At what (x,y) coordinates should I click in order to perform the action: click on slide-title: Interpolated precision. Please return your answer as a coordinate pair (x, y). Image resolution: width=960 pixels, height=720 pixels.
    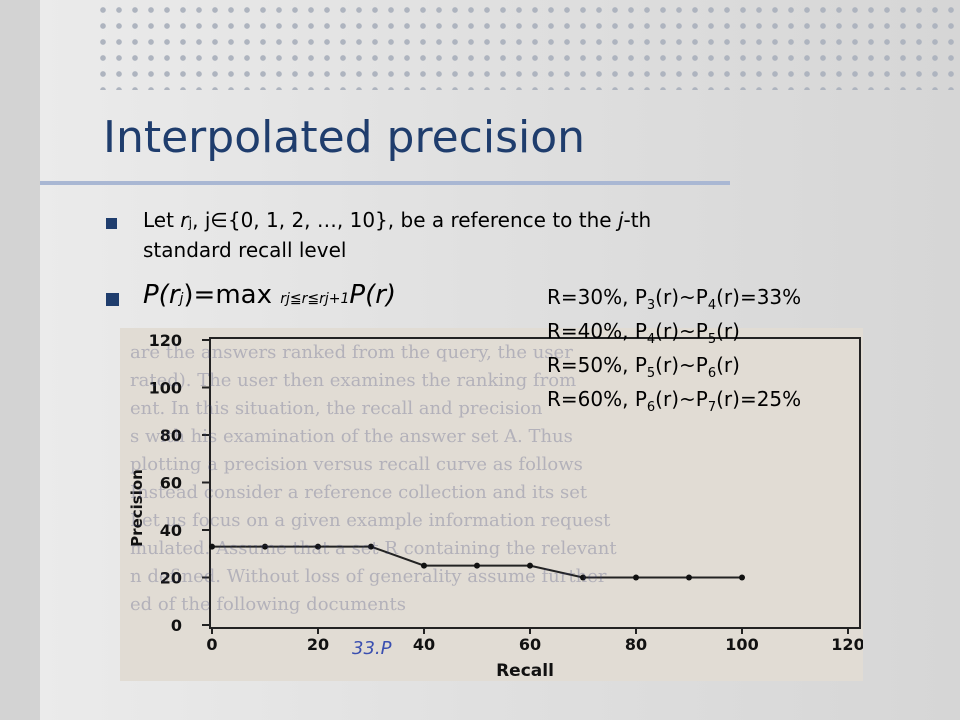
    Looking at the image, I should click on (344, 137).